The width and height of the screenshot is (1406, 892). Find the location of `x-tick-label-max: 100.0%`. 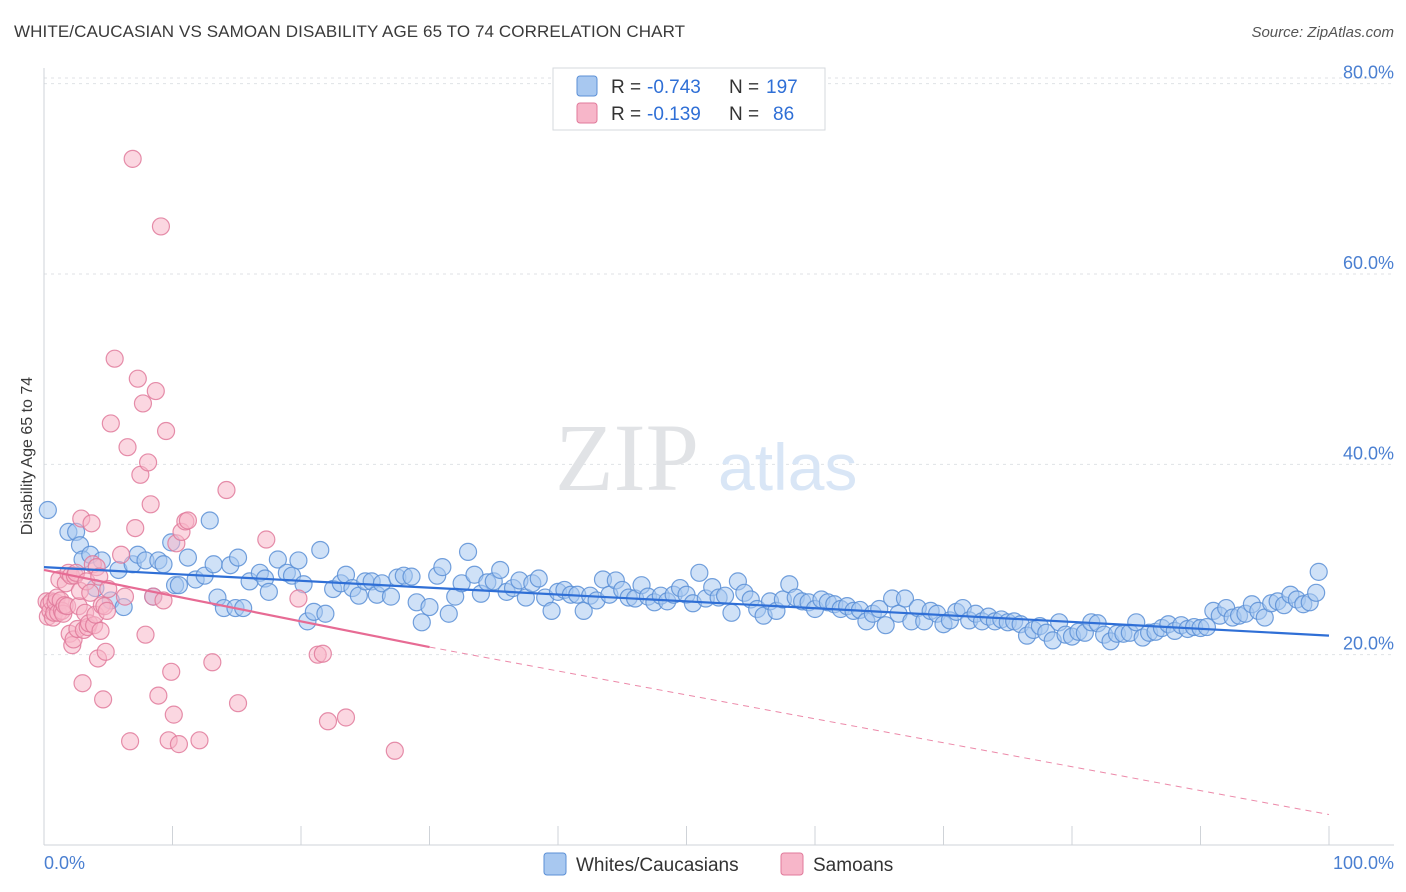

x-tick-label-max: 100.0% is located at coordinates (1363, 863).